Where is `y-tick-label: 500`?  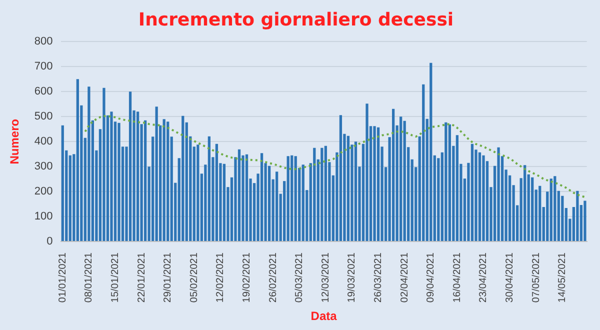
y-tick-label: 500 is located at coordinates (43, 116).